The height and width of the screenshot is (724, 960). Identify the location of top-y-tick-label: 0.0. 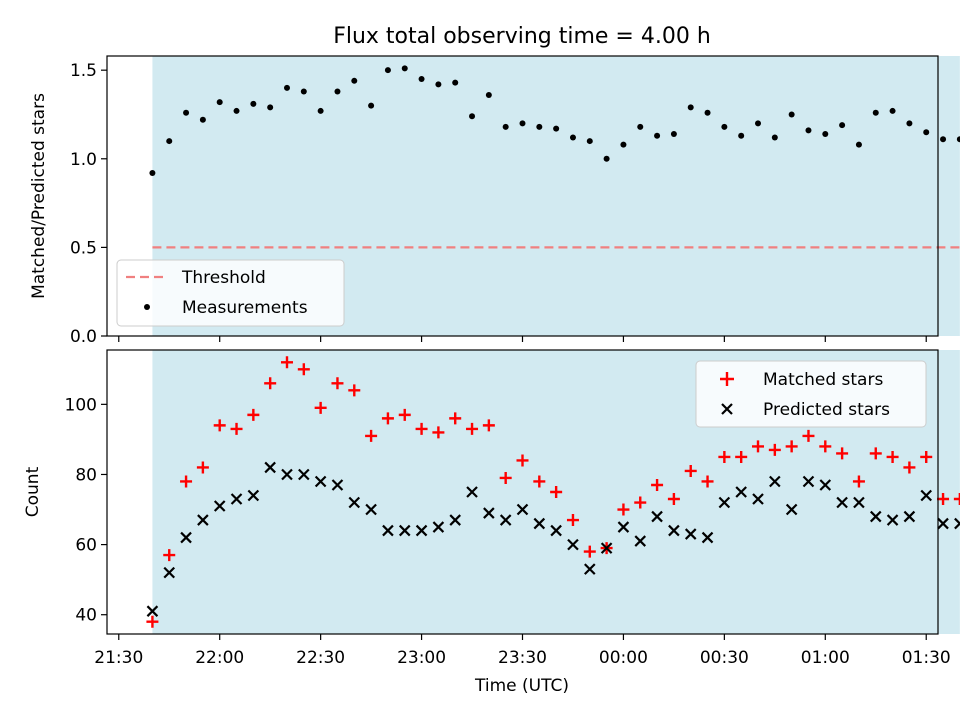
(83, 337).